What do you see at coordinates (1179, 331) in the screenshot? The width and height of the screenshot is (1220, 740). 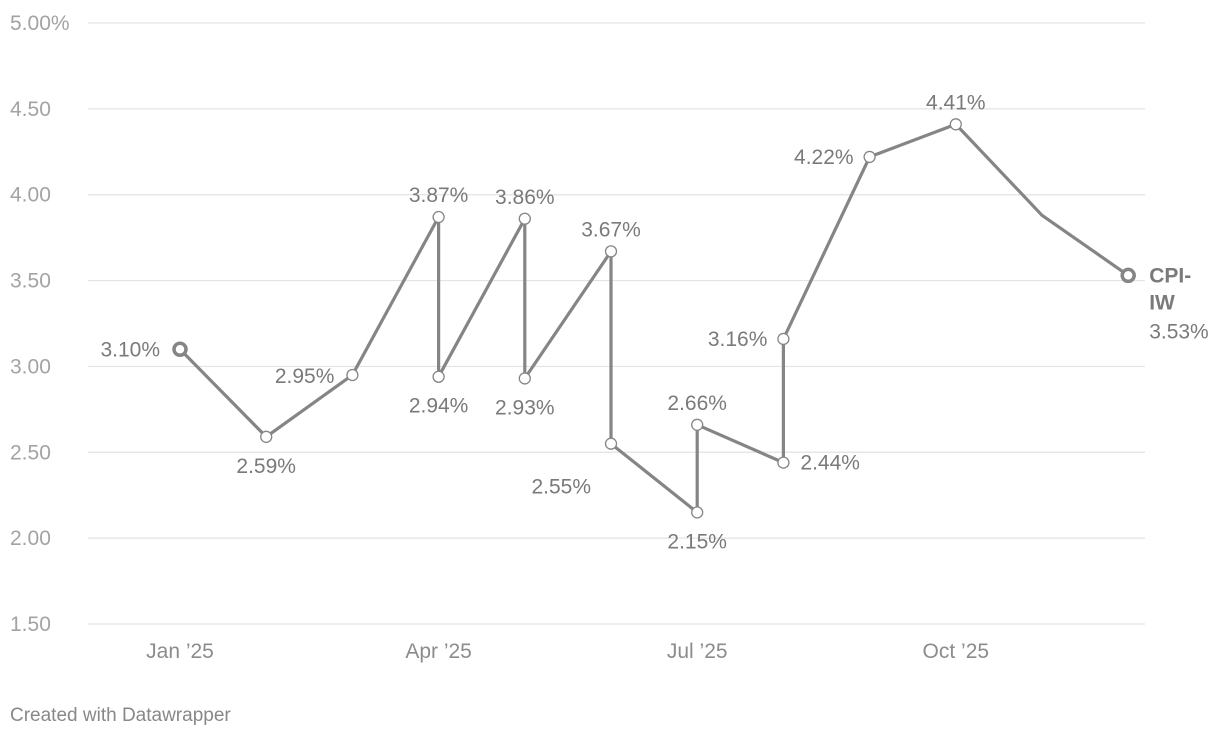 I see `end-value-label: 3.53%` at bounding box center [1179, 331].